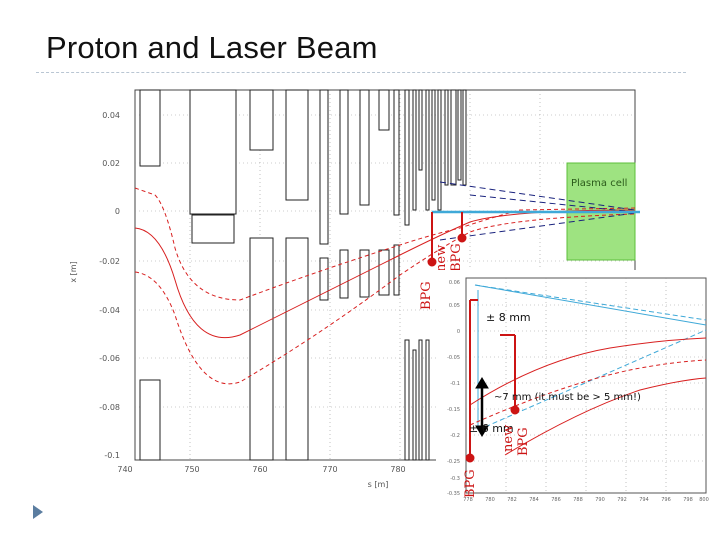 The width and height of the screenshot is (720, 540). Describe the element at coordinates (468, 500) in the screenshot. I see `inset-xtick-0: 778` at that location.